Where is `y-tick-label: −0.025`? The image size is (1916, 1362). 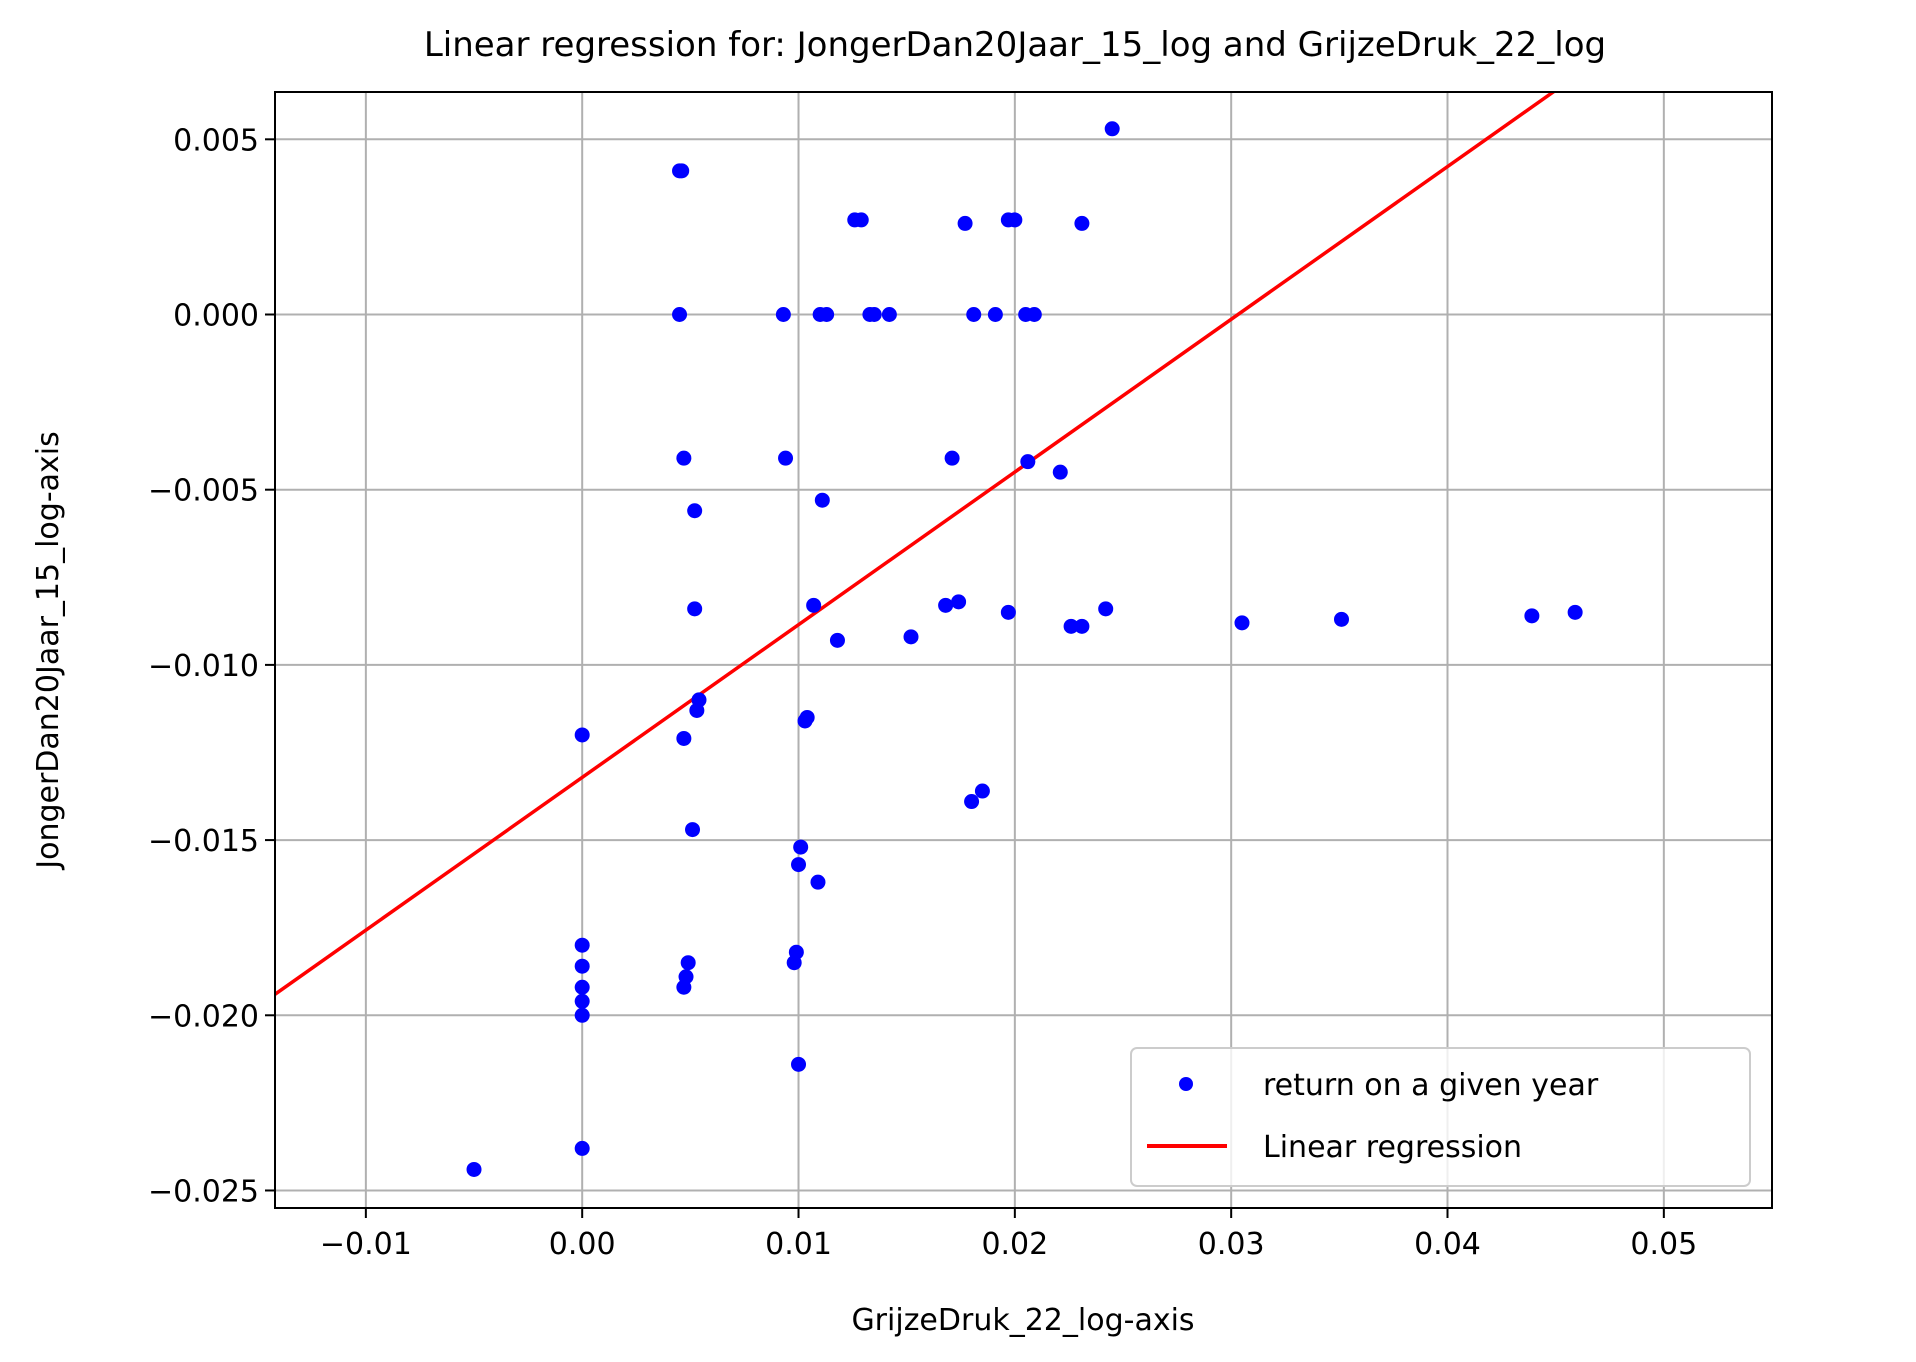
y-tick-label: −0.025 is located at coordinates (203, 1191).